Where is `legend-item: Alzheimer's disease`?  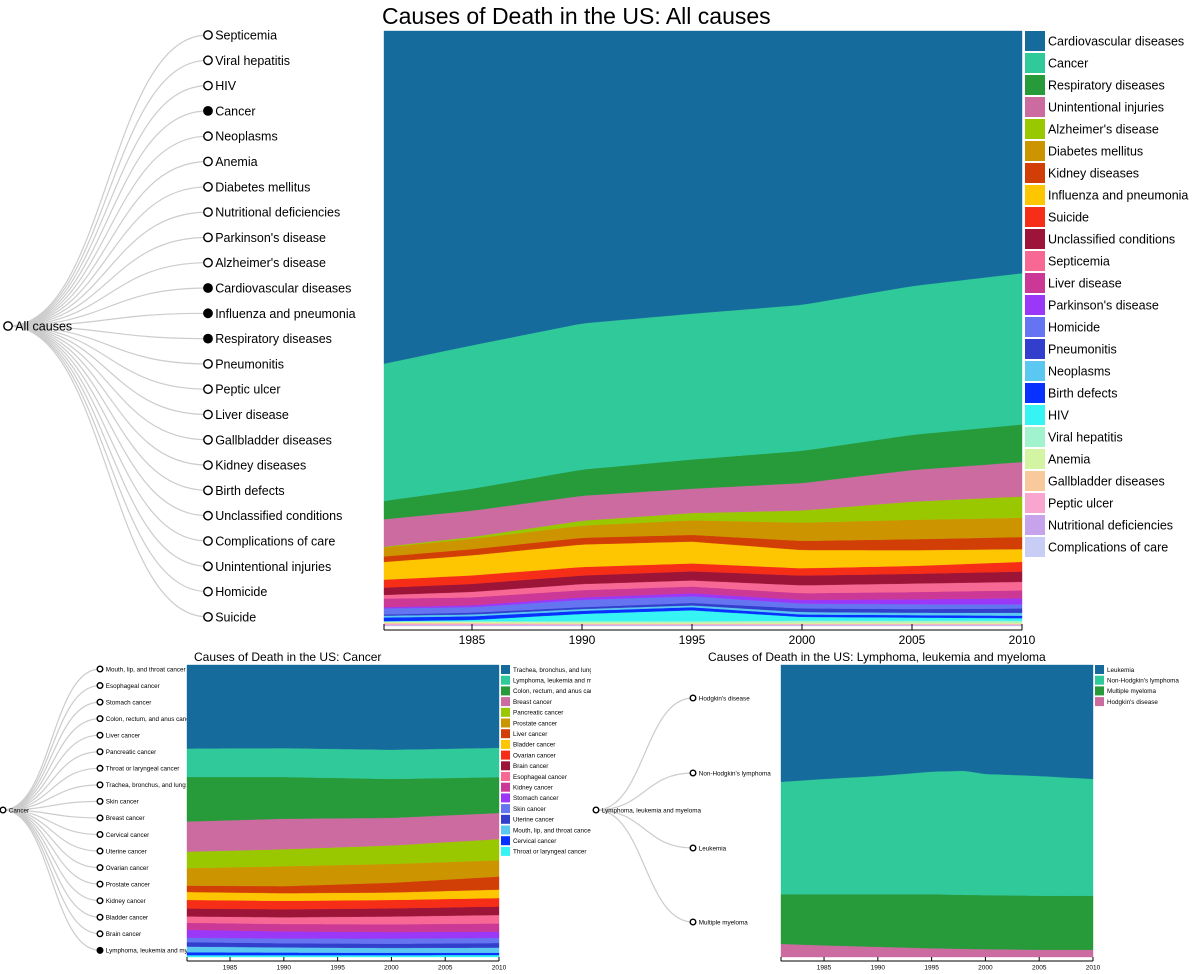 legend-item: Alzheimer's disease is located at coordinates (1092, 129).